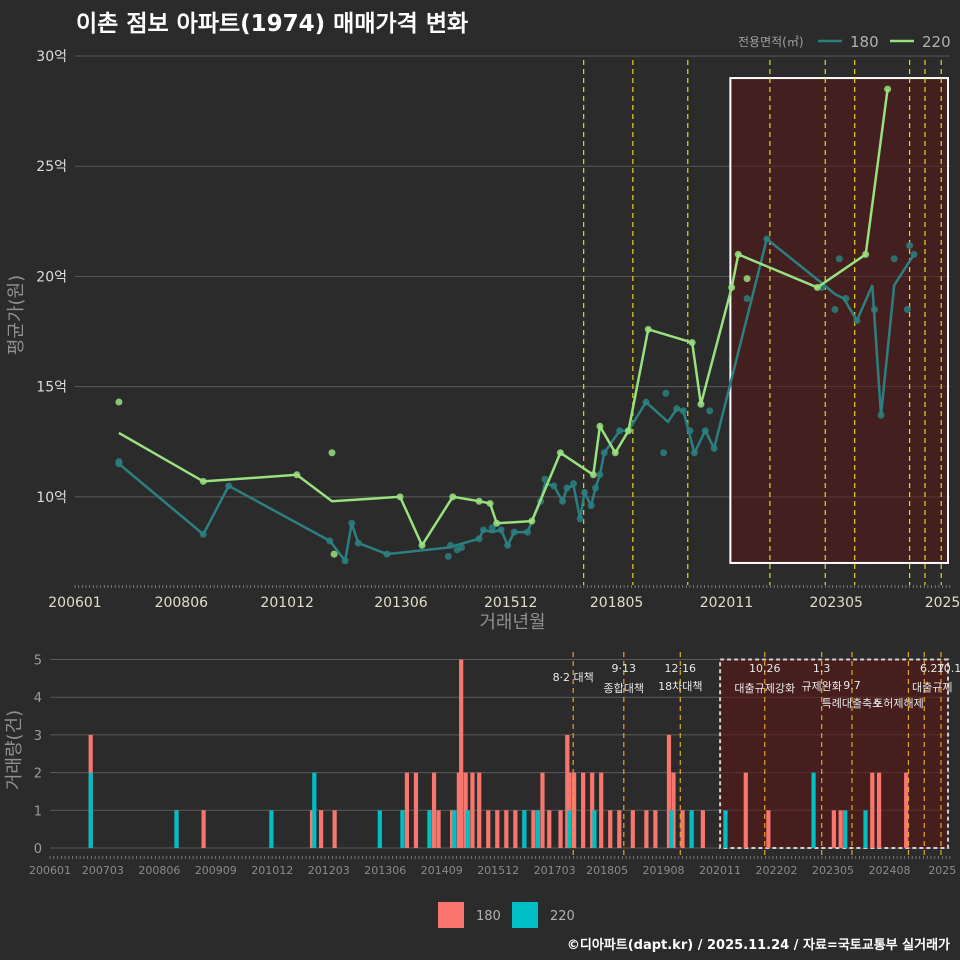  I want to click on x2-tick-label: 201805, so click(607, 870).